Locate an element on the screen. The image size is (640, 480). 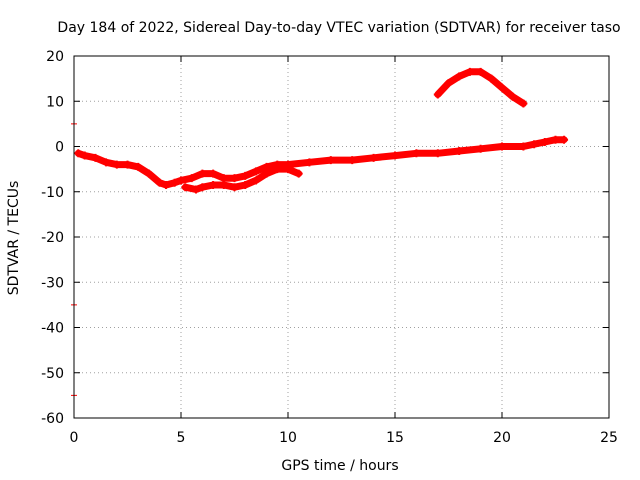
y-tick-label: -20 is located at coordinates (52, 238).